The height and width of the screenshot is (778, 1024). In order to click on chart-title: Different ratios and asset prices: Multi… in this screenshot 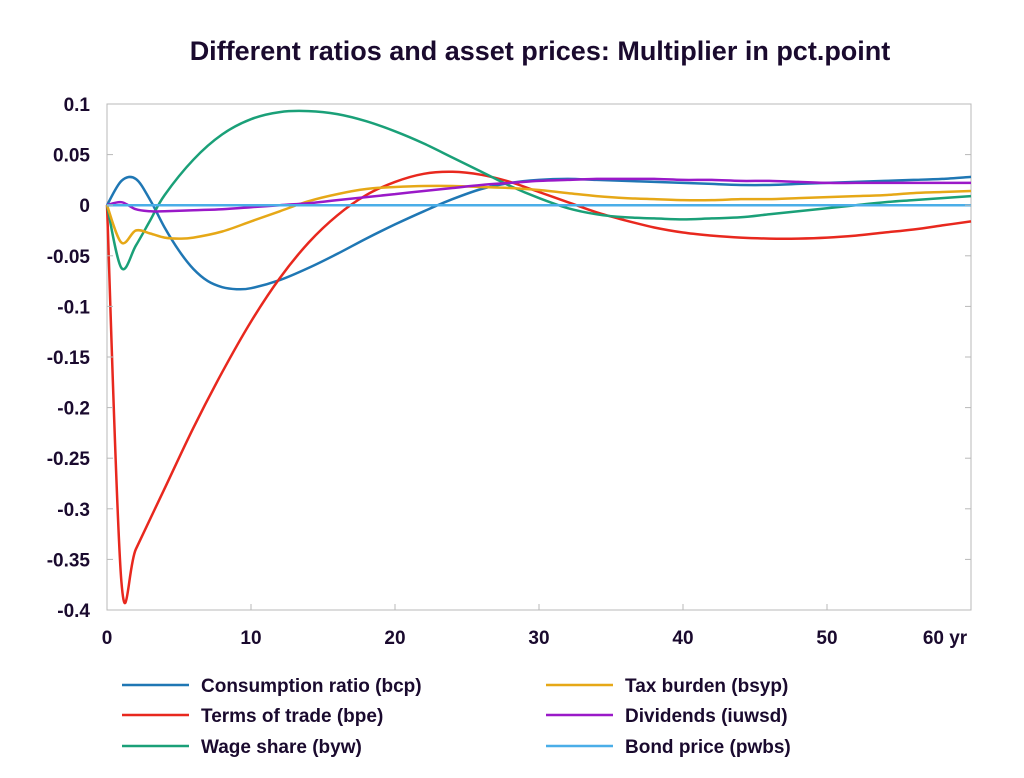, I will do `click(540, 51)`.